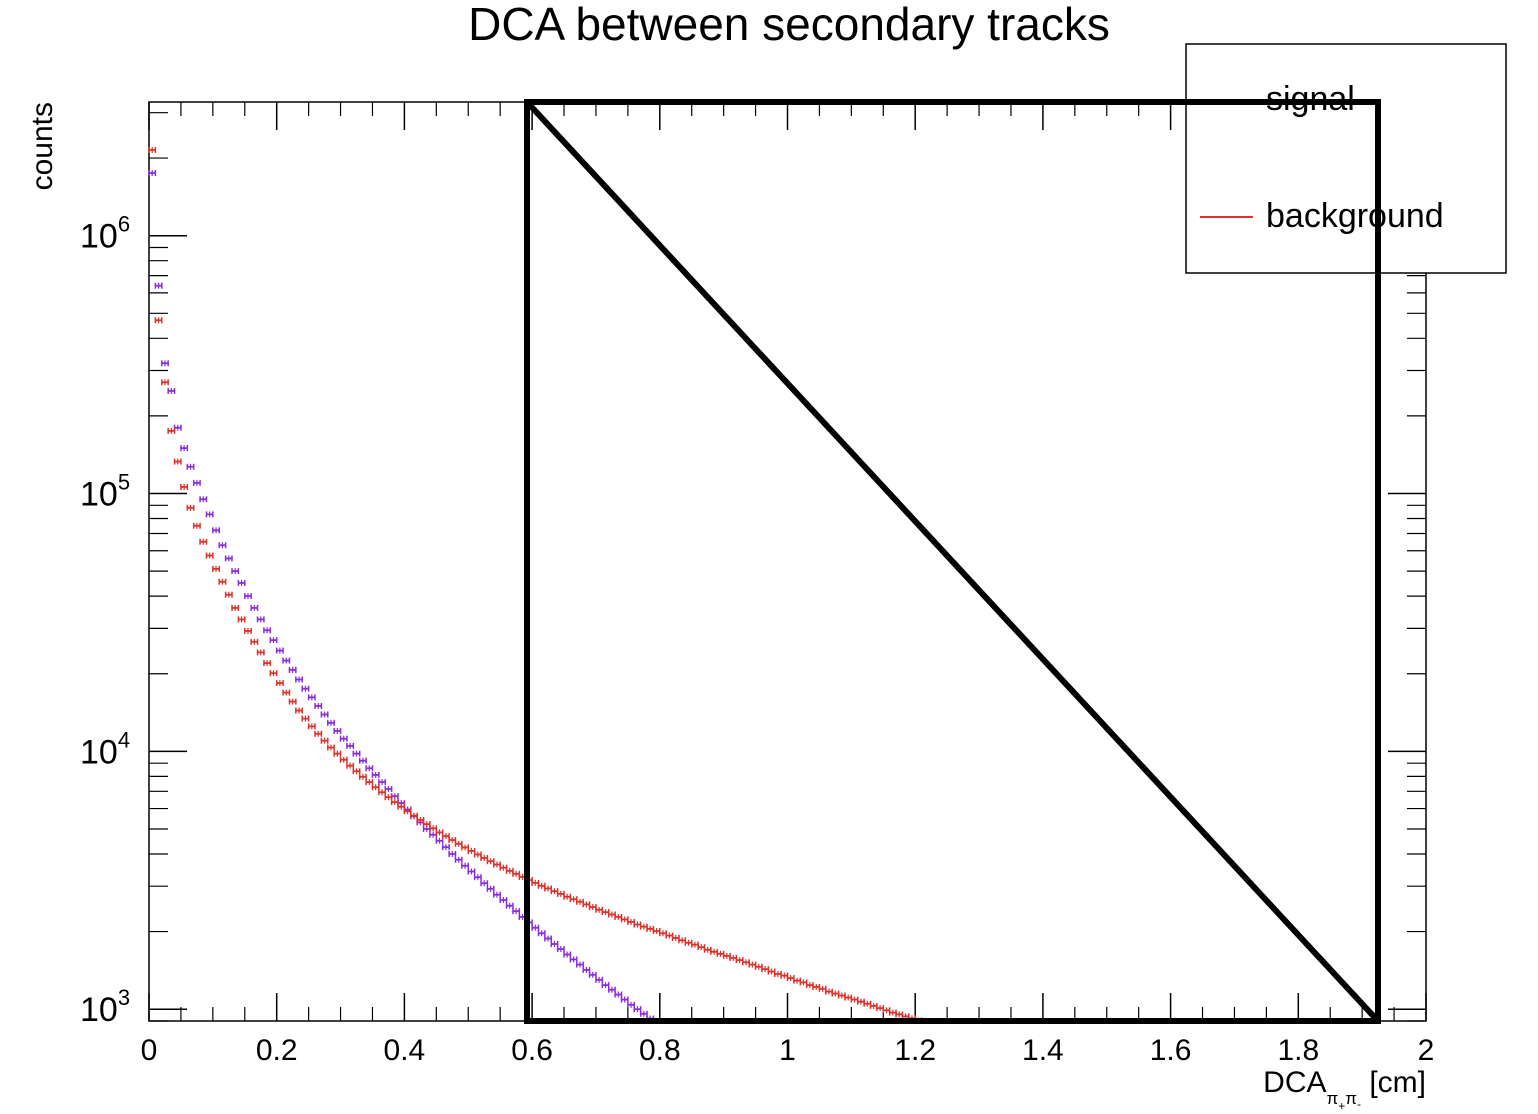  I want to click on x-tick-label: 0, so click(149, 1050).